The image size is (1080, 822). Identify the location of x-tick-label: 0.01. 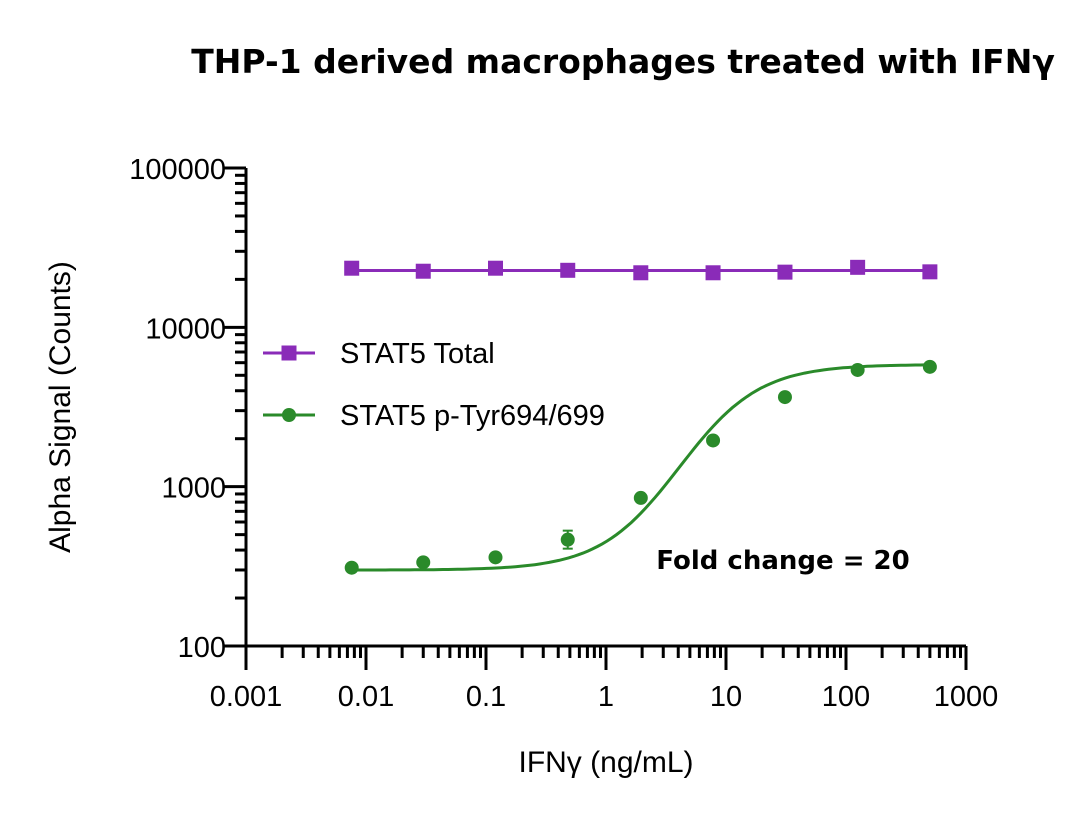
(366, 697).